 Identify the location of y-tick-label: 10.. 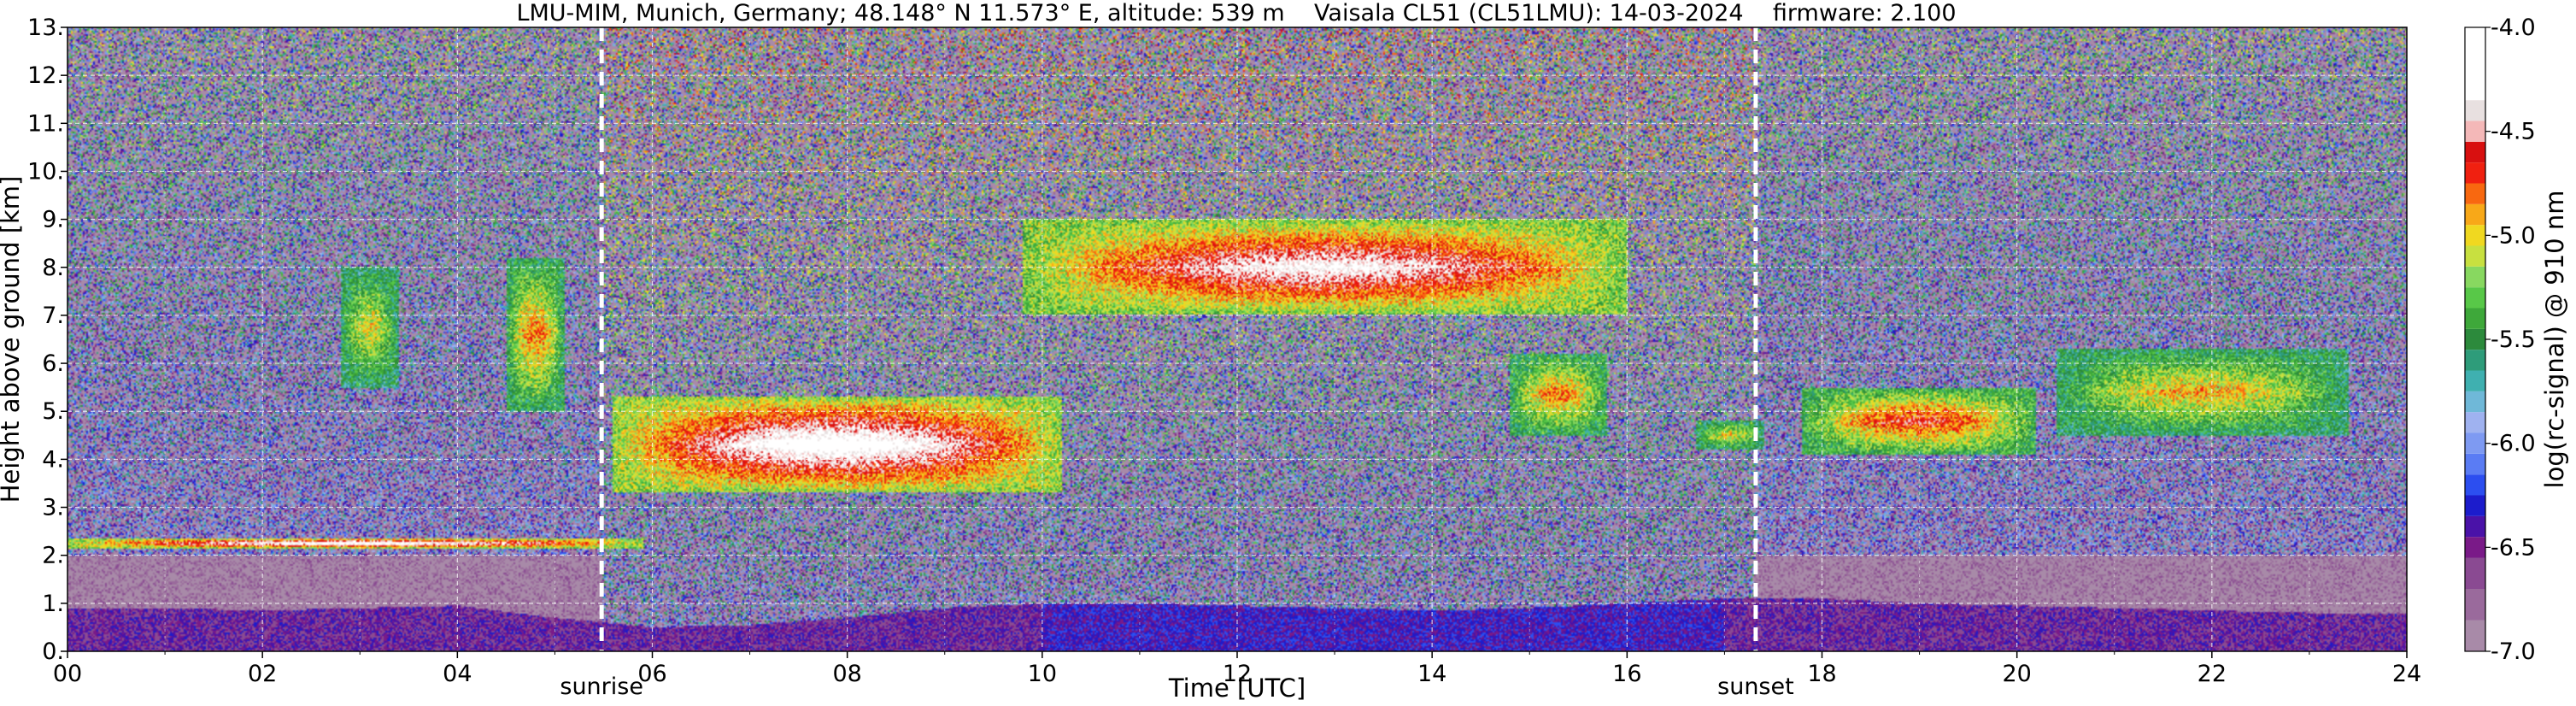
(45, 171).